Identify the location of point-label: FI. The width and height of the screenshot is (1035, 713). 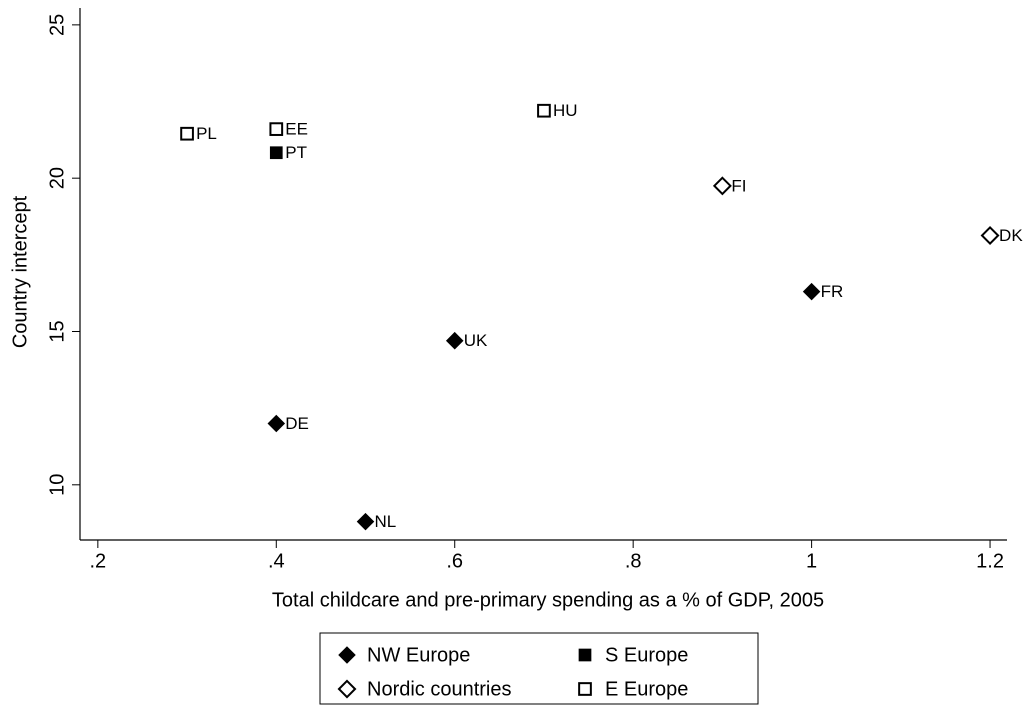
(738, 185).